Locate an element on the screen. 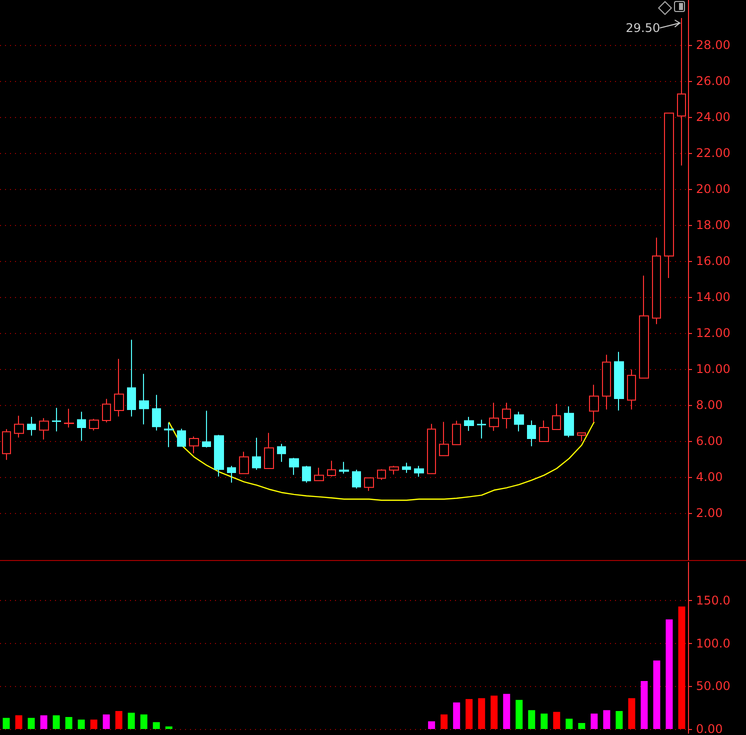  y-tick-label: 2.00 is located at coordinates (709, 513).